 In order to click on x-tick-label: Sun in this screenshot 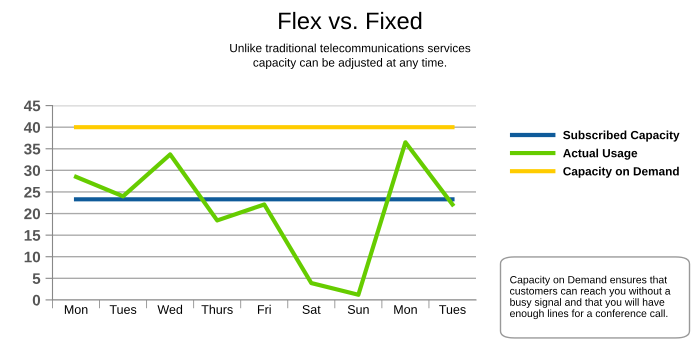, I will do `click(358, 309)`.